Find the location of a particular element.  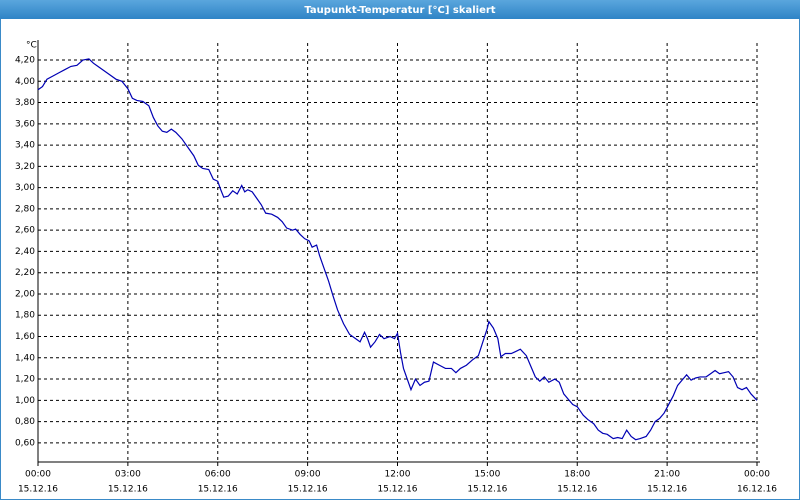

y-tick-label: 2,60 is located at coordinates (25, 231).